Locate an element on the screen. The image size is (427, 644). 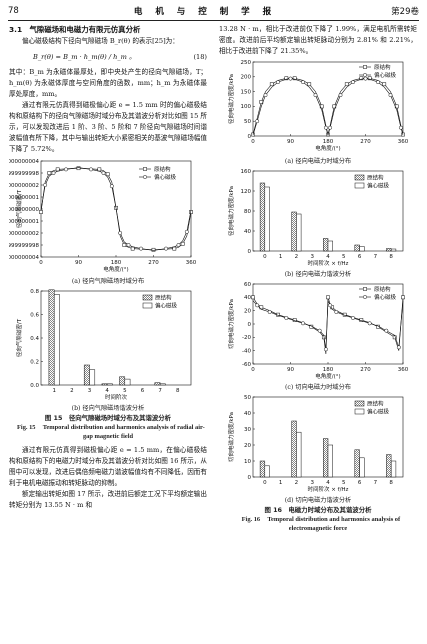
y-tick-label: 0.59999999999999998 is located at coordinates (24, 174).